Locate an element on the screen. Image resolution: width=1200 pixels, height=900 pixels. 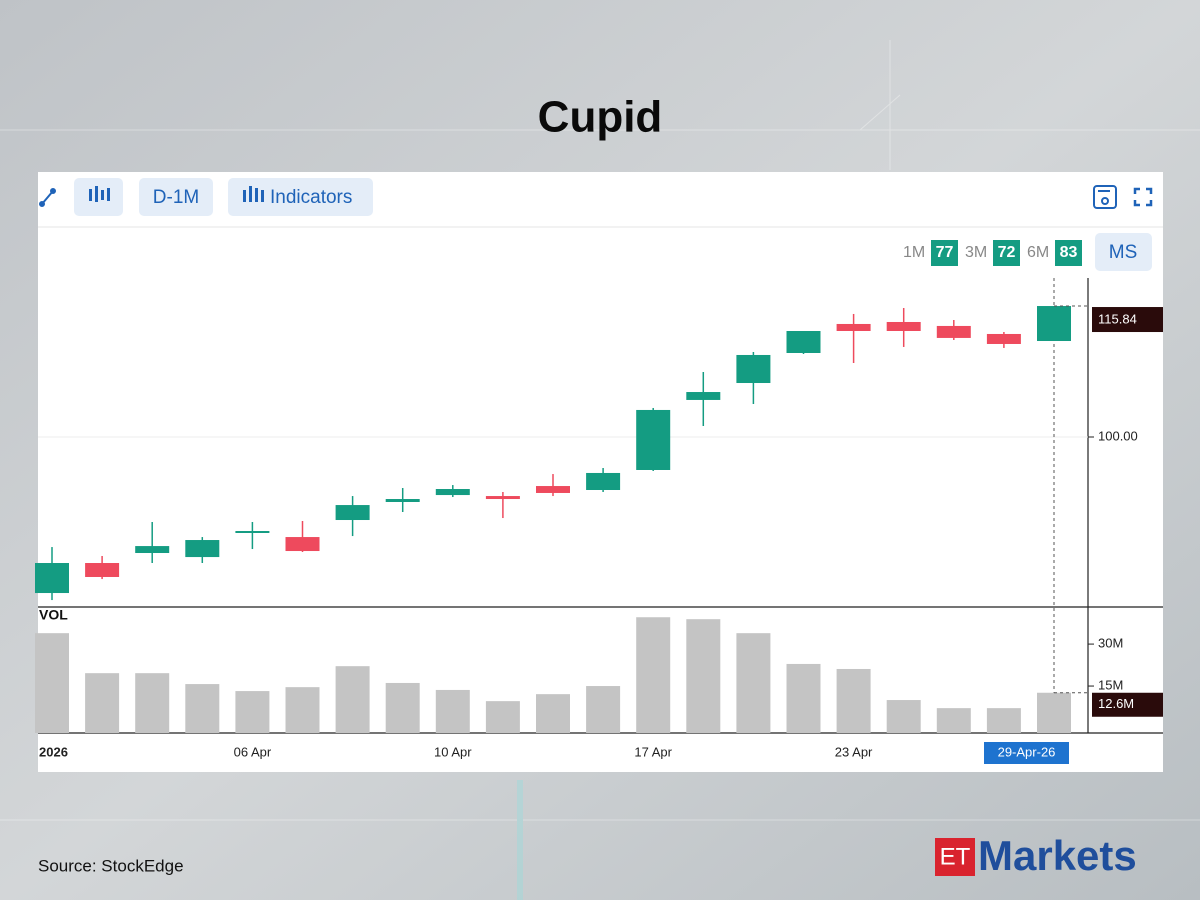
ratings: 1M 77 3M 72 6M 83 is located at coordinates (992, 253).